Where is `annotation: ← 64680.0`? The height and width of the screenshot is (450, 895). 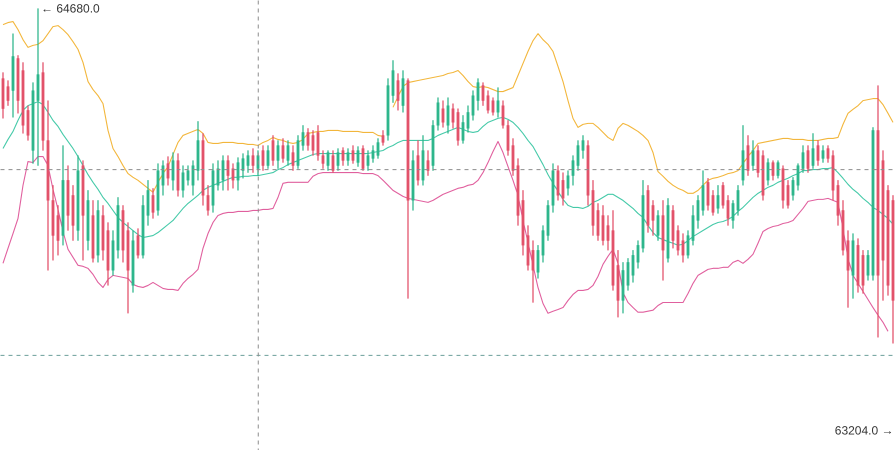
annotation: ← 64680.0 is located at coordinates (70, 9).